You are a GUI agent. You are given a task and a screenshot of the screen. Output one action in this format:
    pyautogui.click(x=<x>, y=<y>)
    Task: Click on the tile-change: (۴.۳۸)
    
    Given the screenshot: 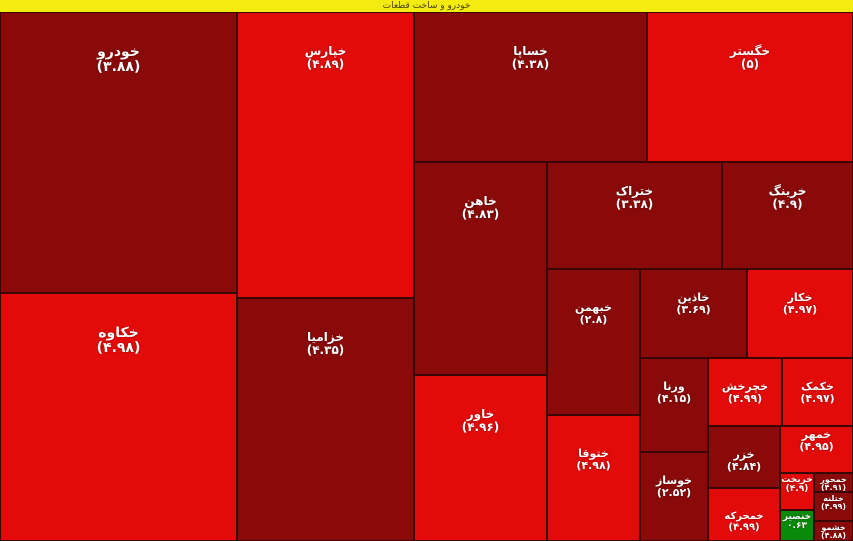 What is the action you would take?
    pyautogui.click(x=530, y=64)
    